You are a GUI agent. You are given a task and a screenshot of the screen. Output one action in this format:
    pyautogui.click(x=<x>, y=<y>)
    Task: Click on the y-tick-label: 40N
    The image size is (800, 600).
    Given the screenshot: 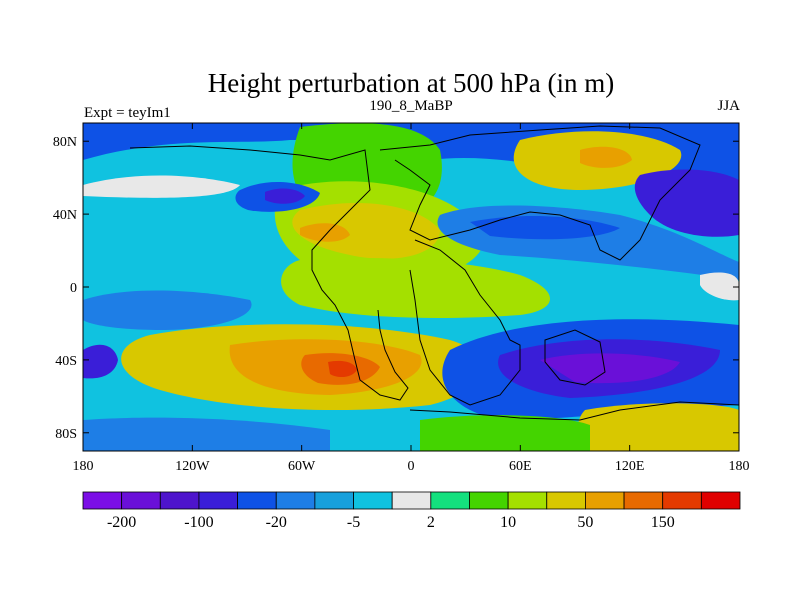 What is the action you would take?
    pyautogui.click(x=65, y=215)
    